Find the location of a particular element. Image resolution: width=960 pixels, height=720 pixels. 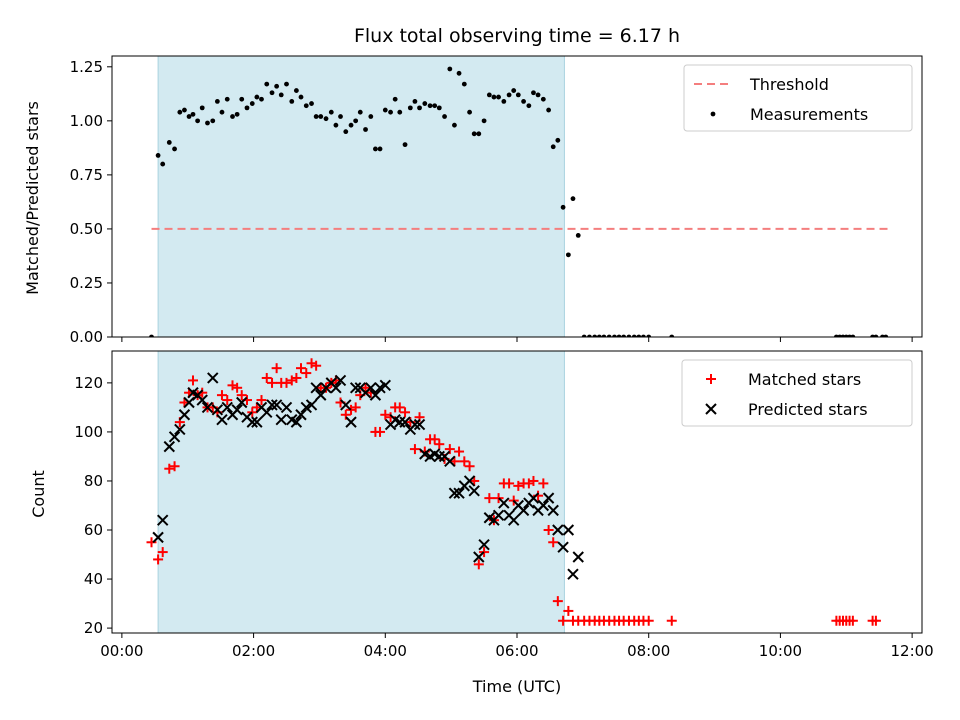

legend-entry-label: Matched stars is located at coordinates (804, 379).